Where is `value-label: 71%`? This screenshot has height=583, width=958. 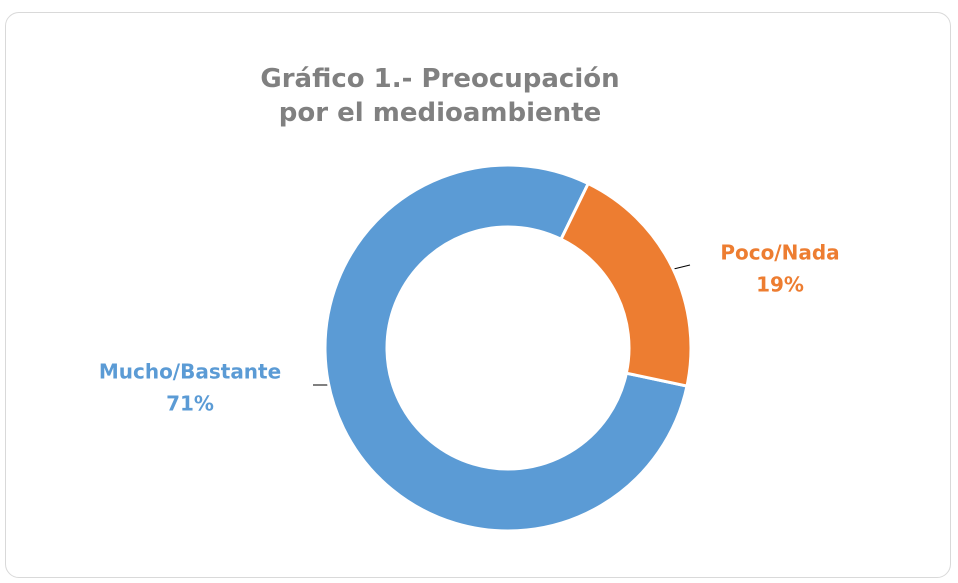 value-label: 71% is located at coordinates (190, 404).